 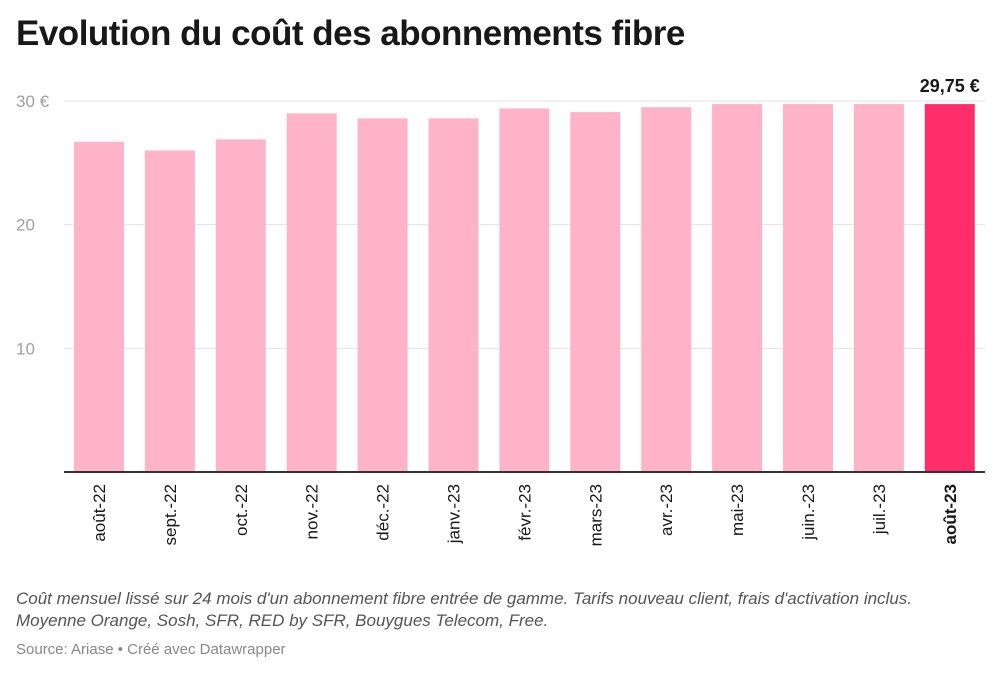 What do you see at coordinates (666, 510) in the screenshot?
I see `x-tick-label: avr.-23` at bounding box center [666, 510].